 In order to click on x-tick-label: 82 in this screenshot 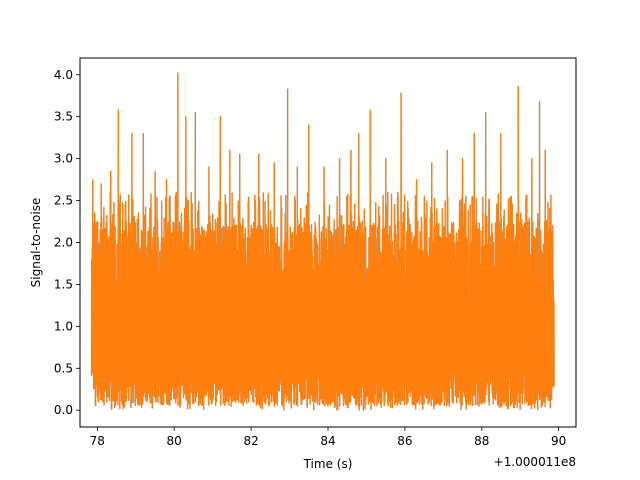, I will do `click(250, 441)`.